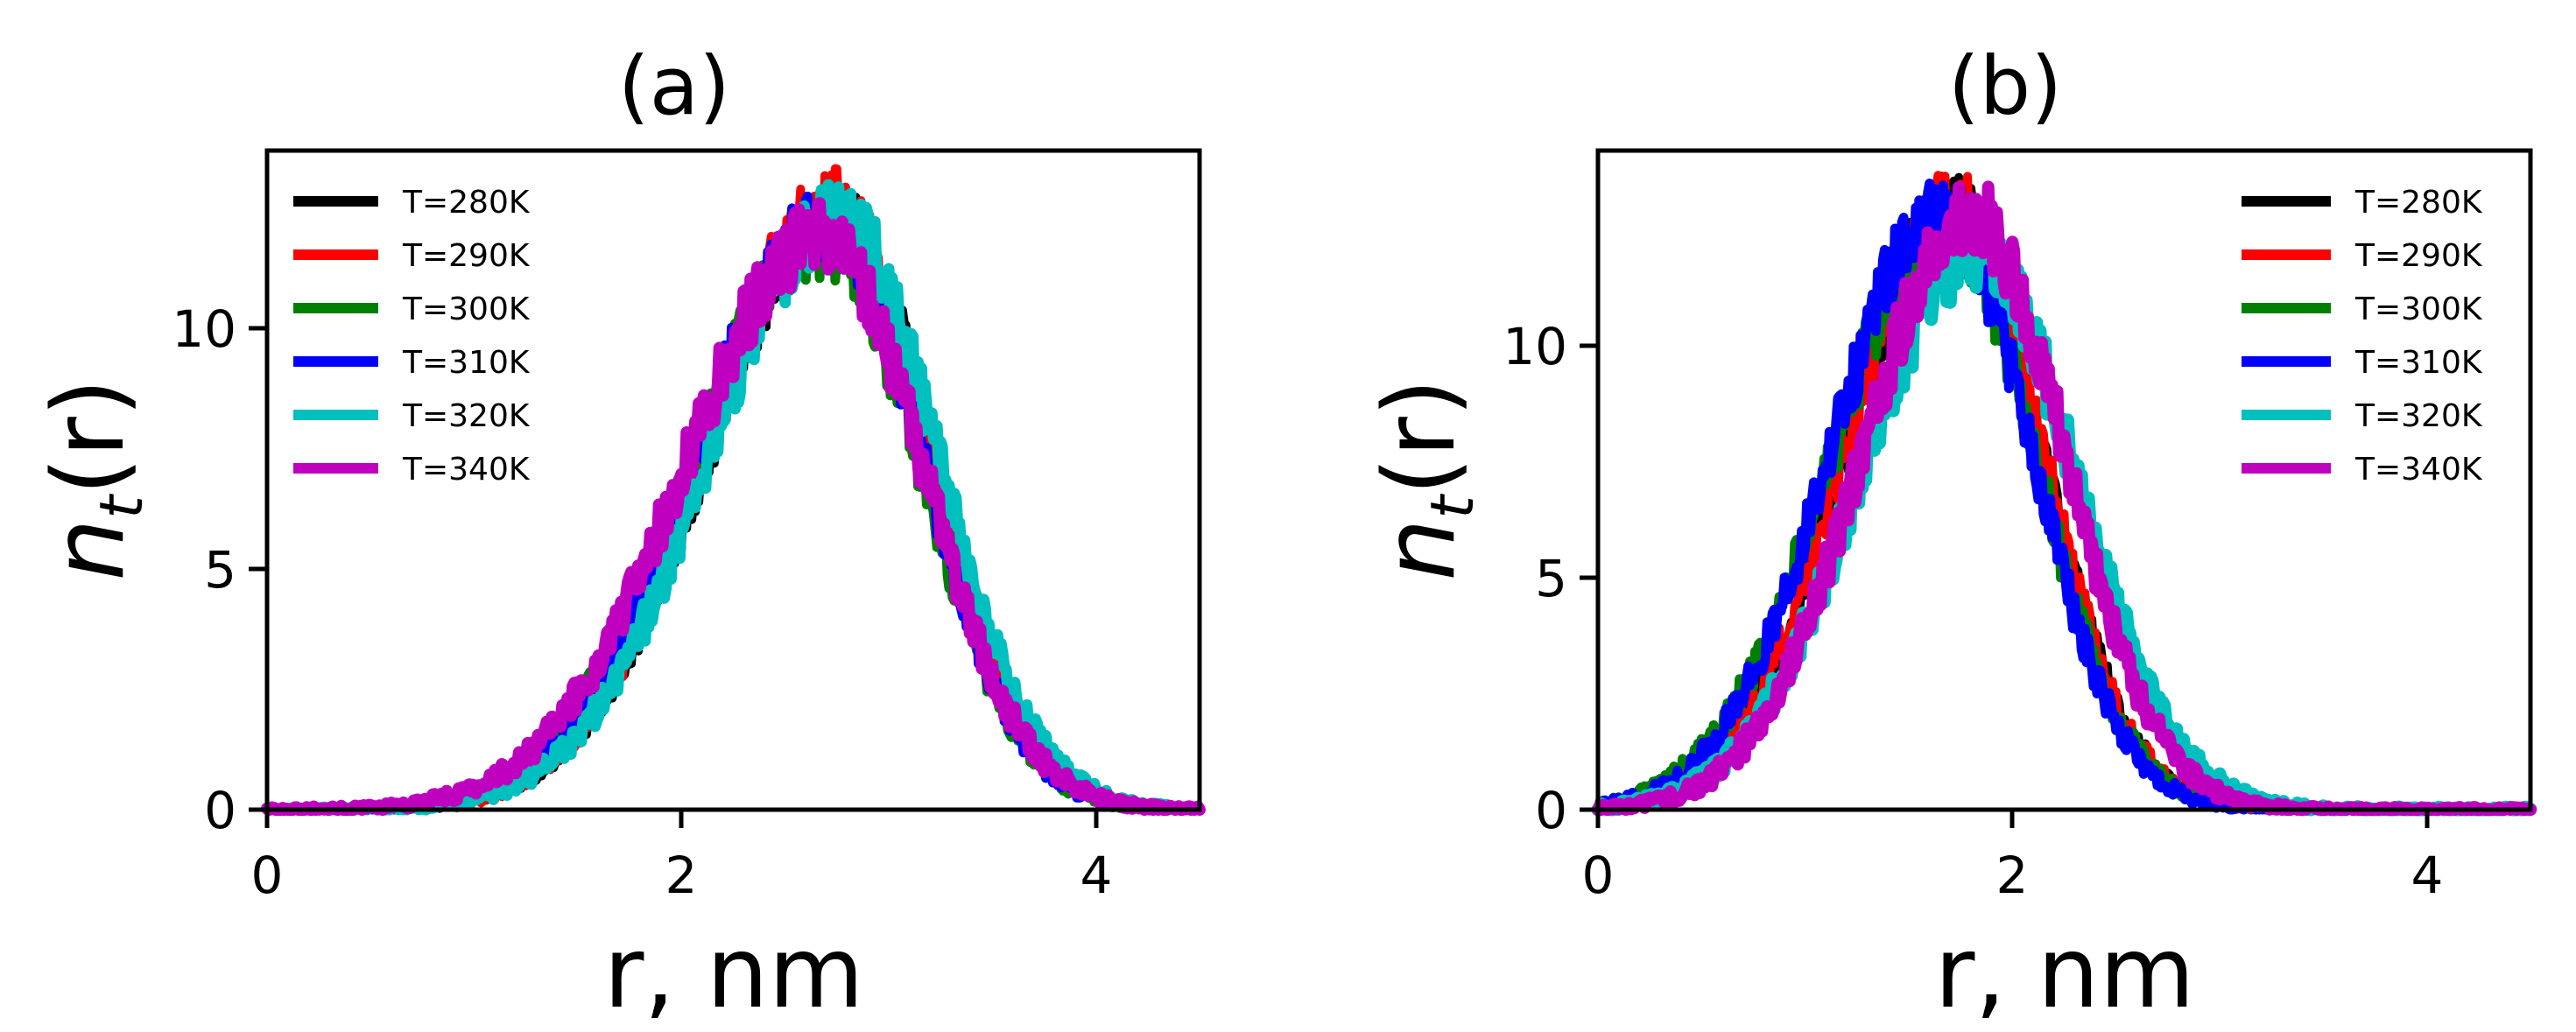  Describe the element at coordinates (89, 550) in the screenshot. I see `panel-a-y-label-main: n` at that location.